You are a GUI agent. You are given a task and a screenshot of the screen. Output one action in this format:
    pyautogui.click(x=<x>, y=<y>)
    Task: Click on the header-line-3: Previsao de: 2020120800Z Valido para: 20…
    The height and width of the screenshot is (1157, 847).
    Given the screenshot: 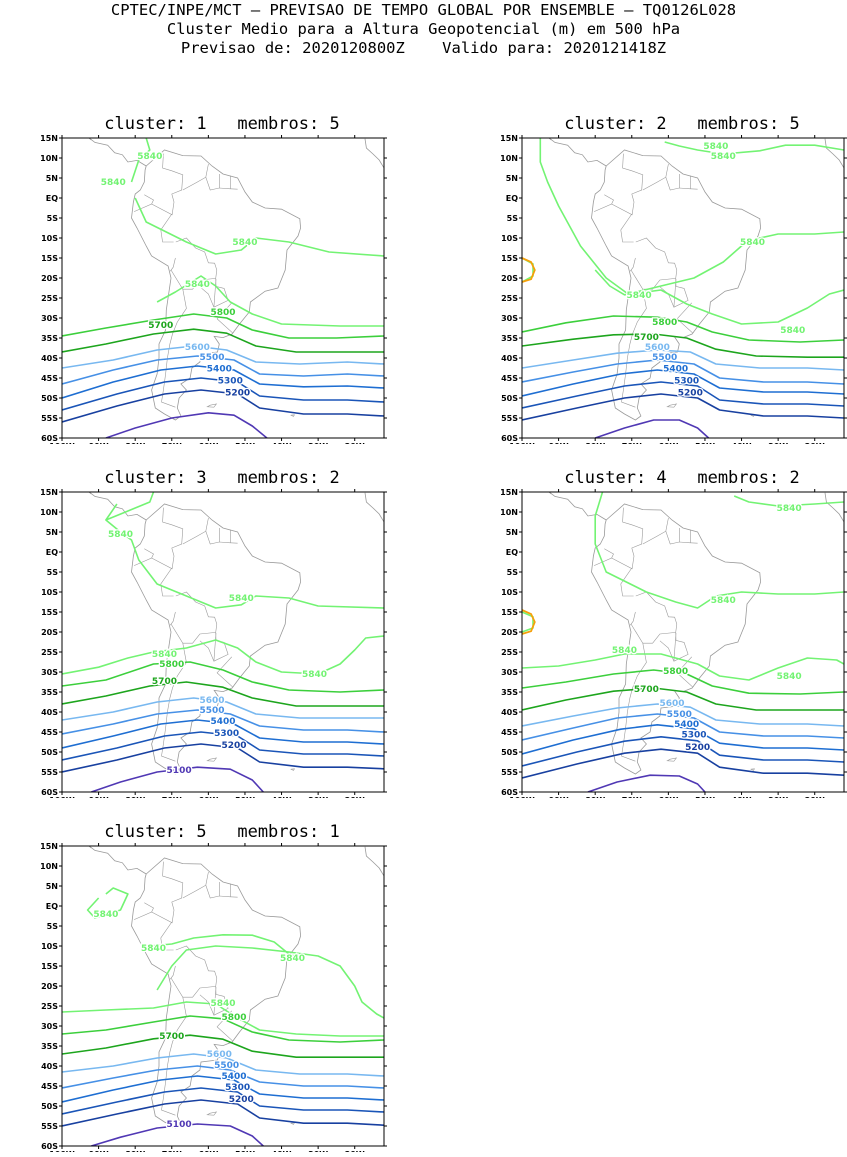 What is the action you would take?
    pyautogui.click(x=423, y=48)
    